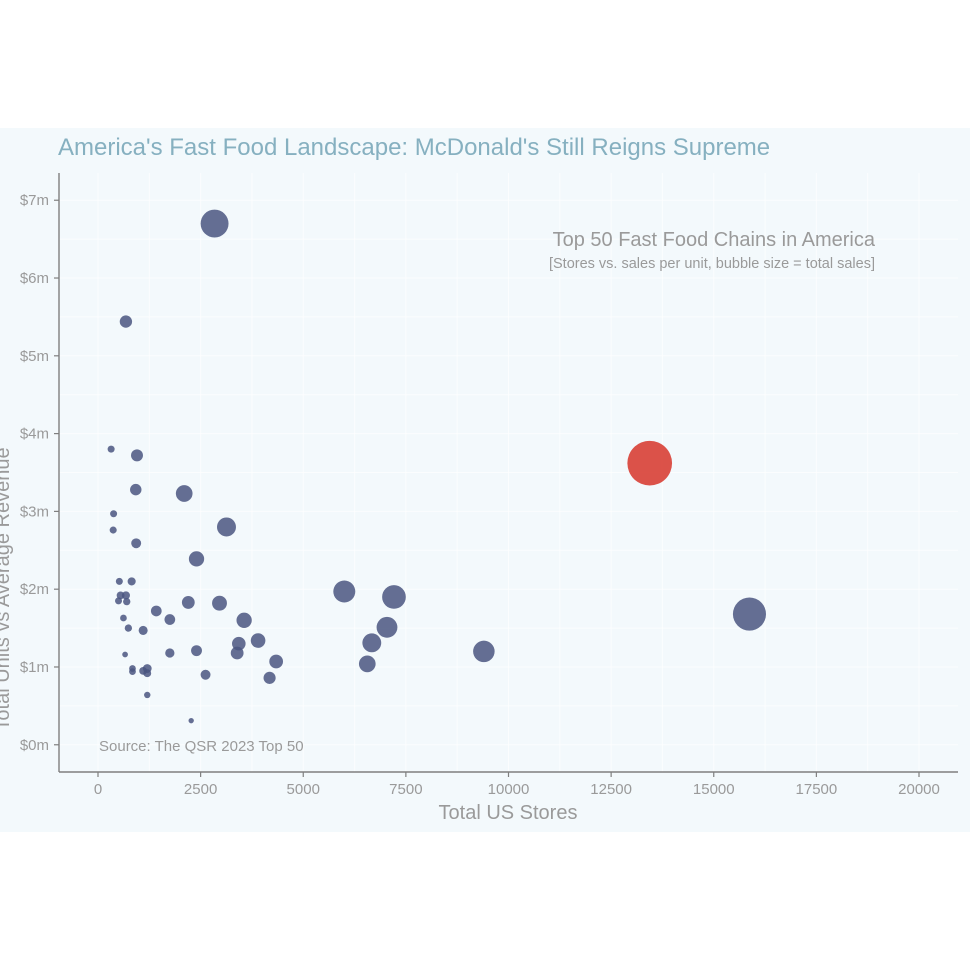 This screenshot has height=970, width=970. Describe the element at coordinates (34, 356) in the screenshot. I see `y-tick-label: $5m` at that location.